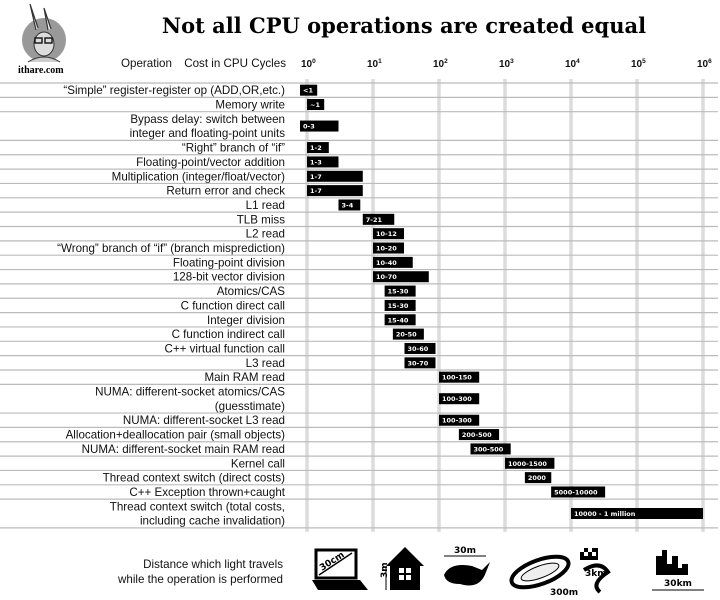 This screenshot has height=600, width=720. I want to click on x-tick-label: 10⁶, so click(704, 64).